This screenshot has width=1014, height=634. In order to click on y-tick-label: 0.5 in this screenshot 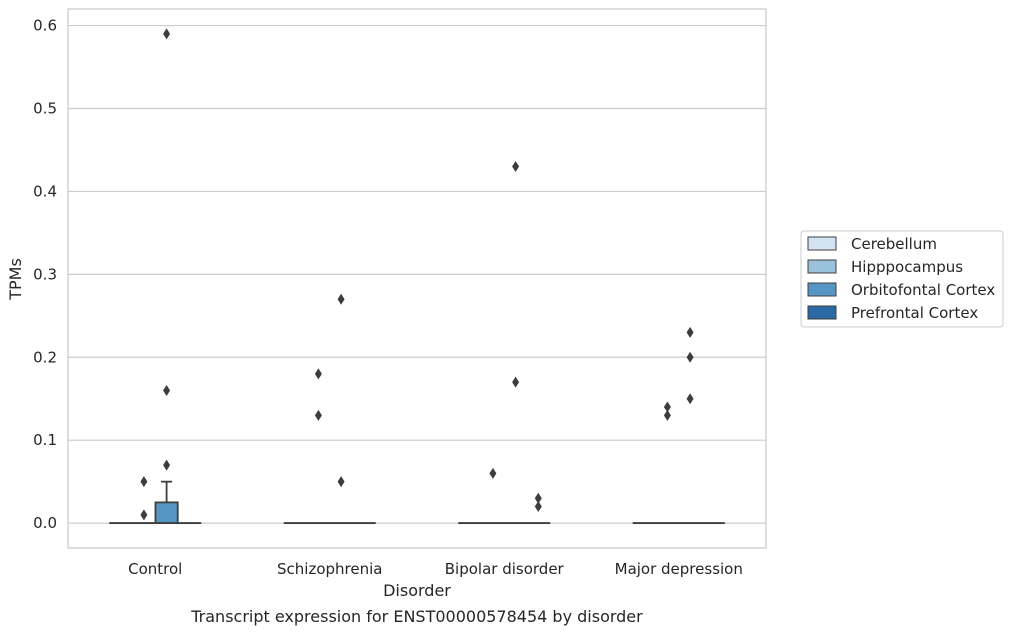, I will do `click(45, 109)`.